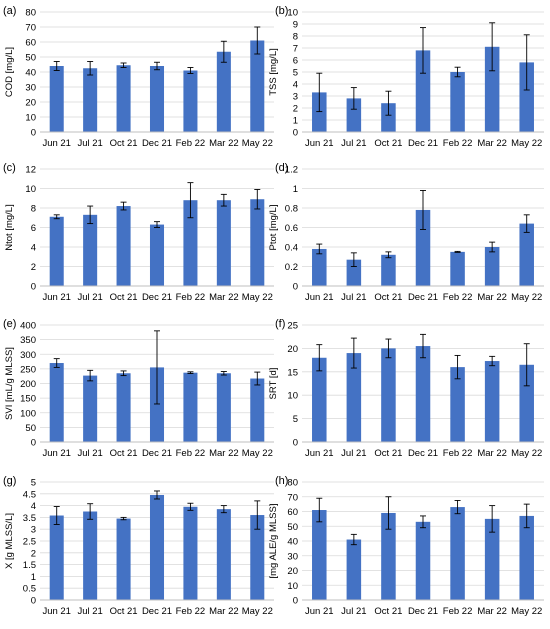  What do you see at coordinates (291, 267) in the screenshot?
I see `y-tick-label: 0.2` at bounding box center [291, 267].